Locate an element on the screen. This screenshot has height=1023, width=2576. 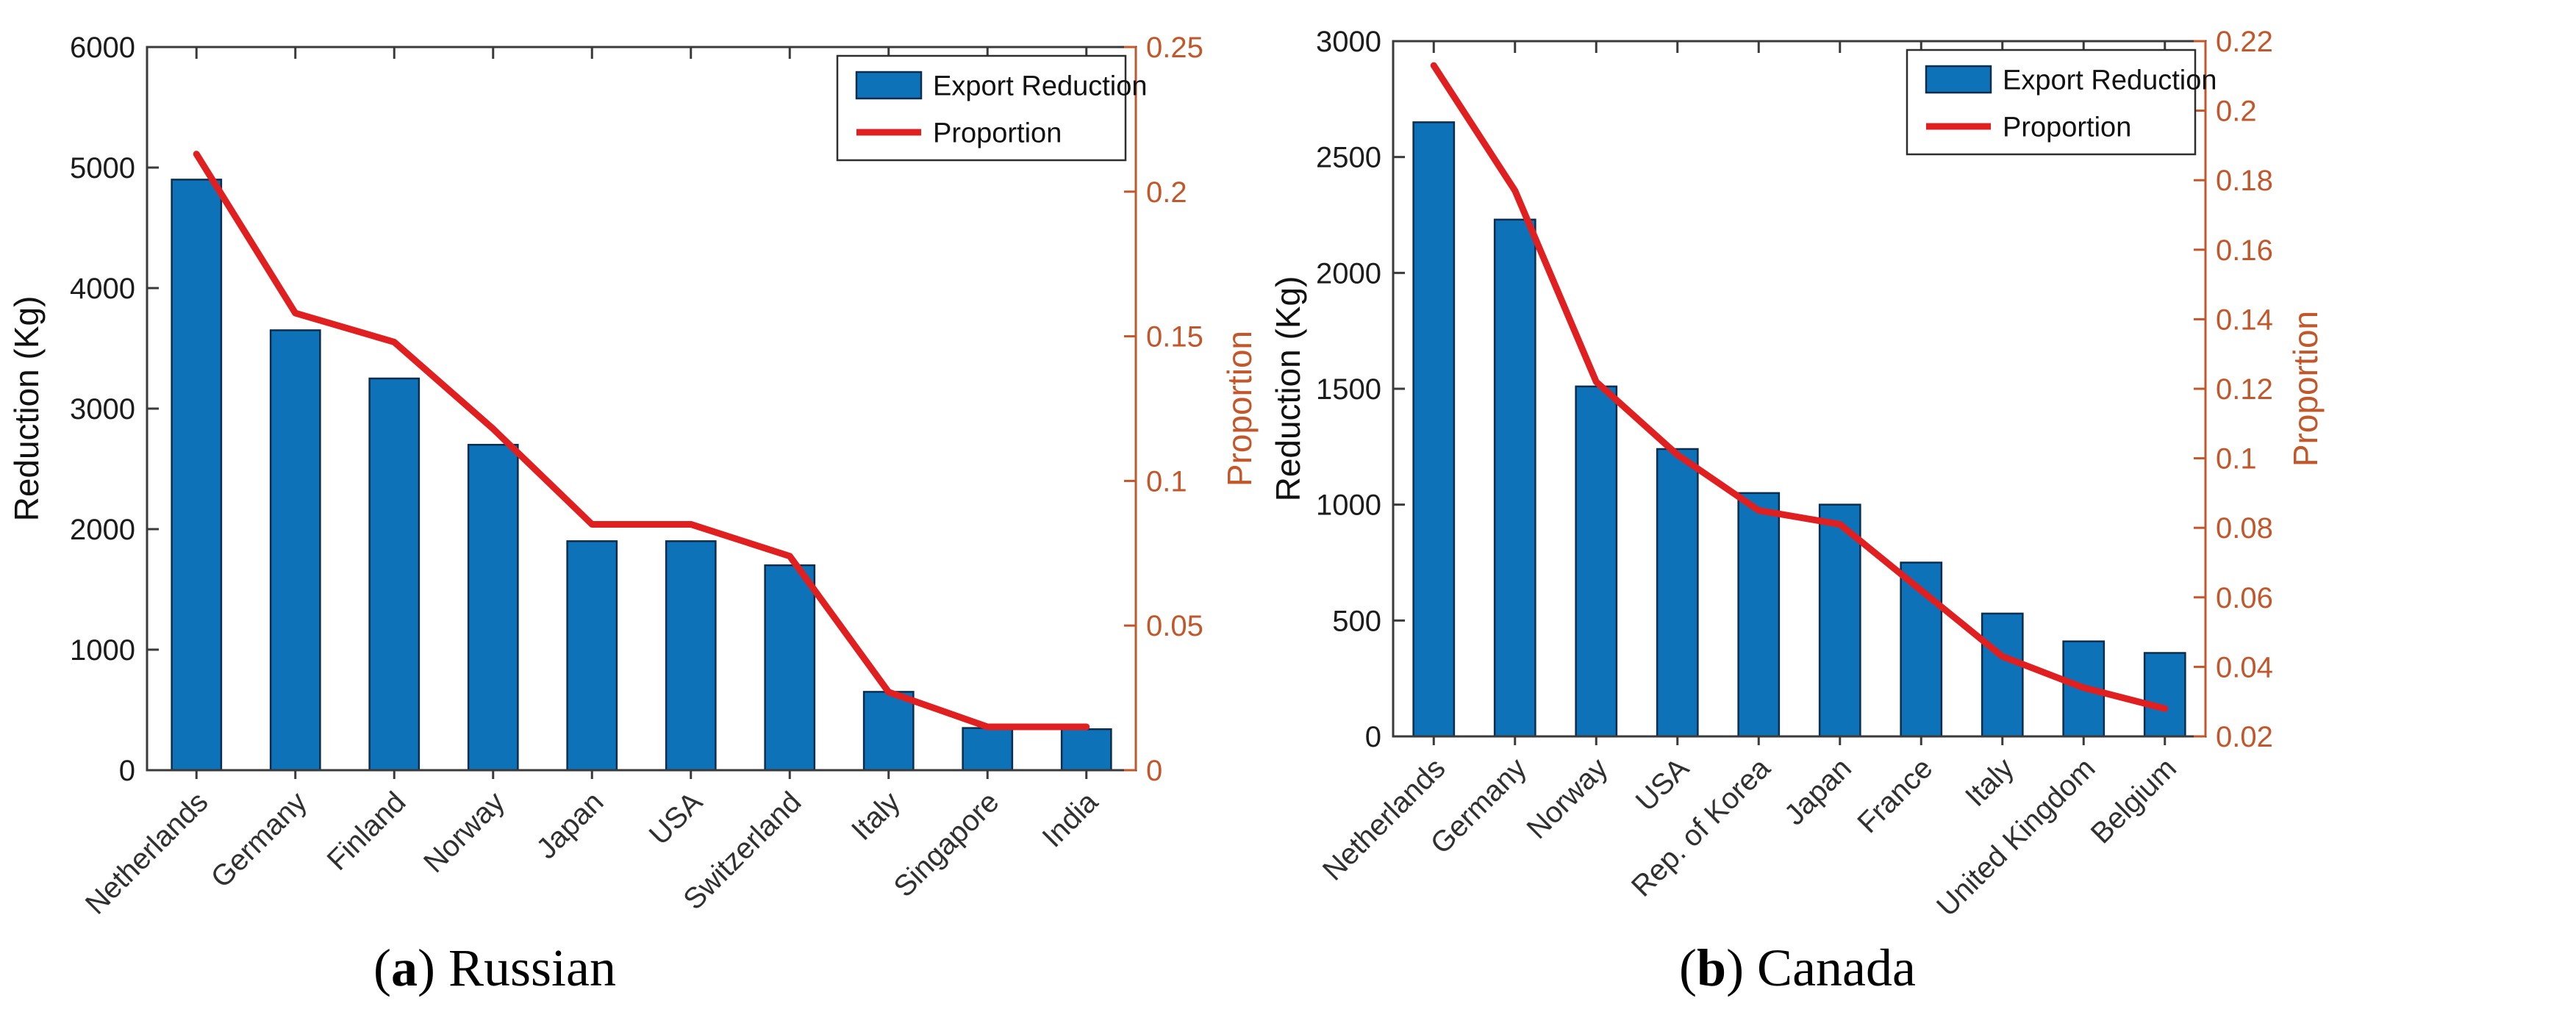
x-category-label: Finland is located at coordinates (366, 831).